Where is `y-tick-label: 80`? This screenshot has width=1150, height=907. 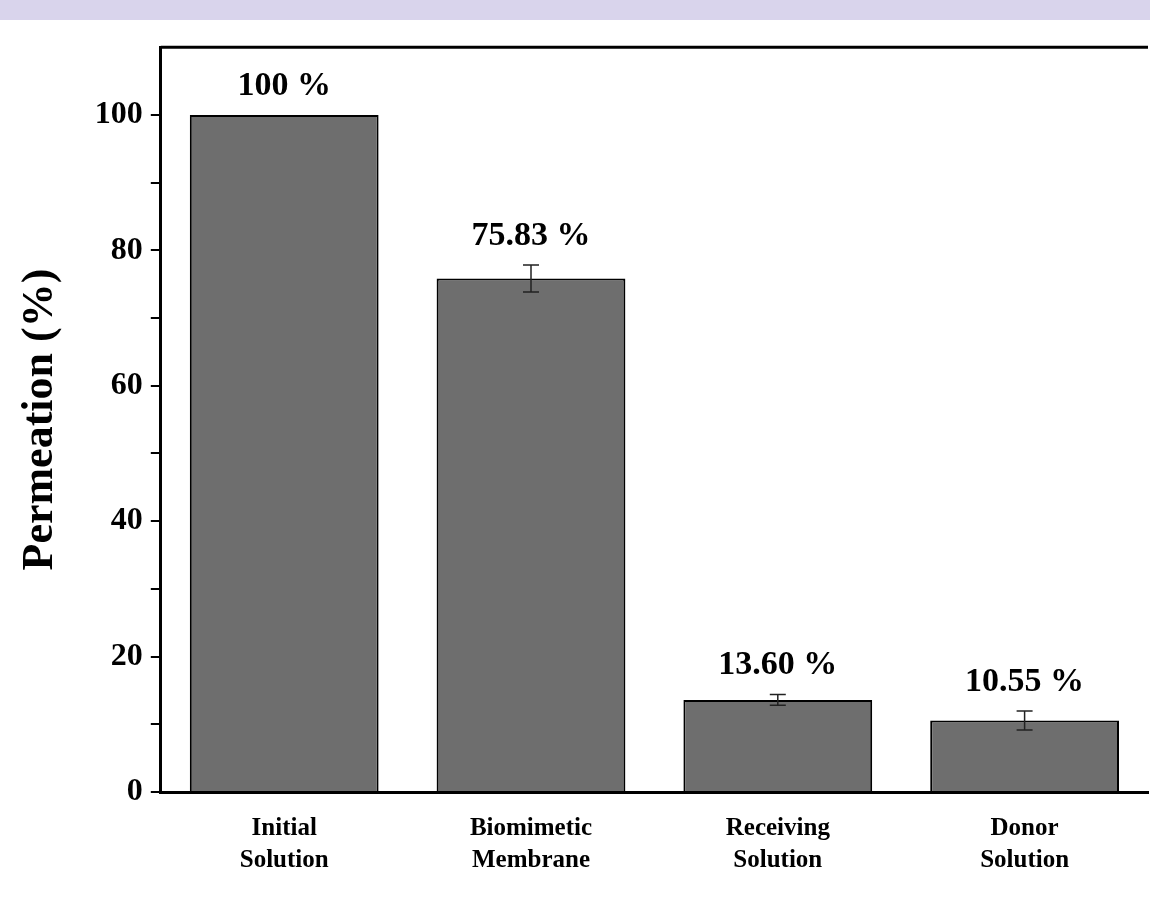 y-tick-label: 80 is located at coordinates (126, 247).